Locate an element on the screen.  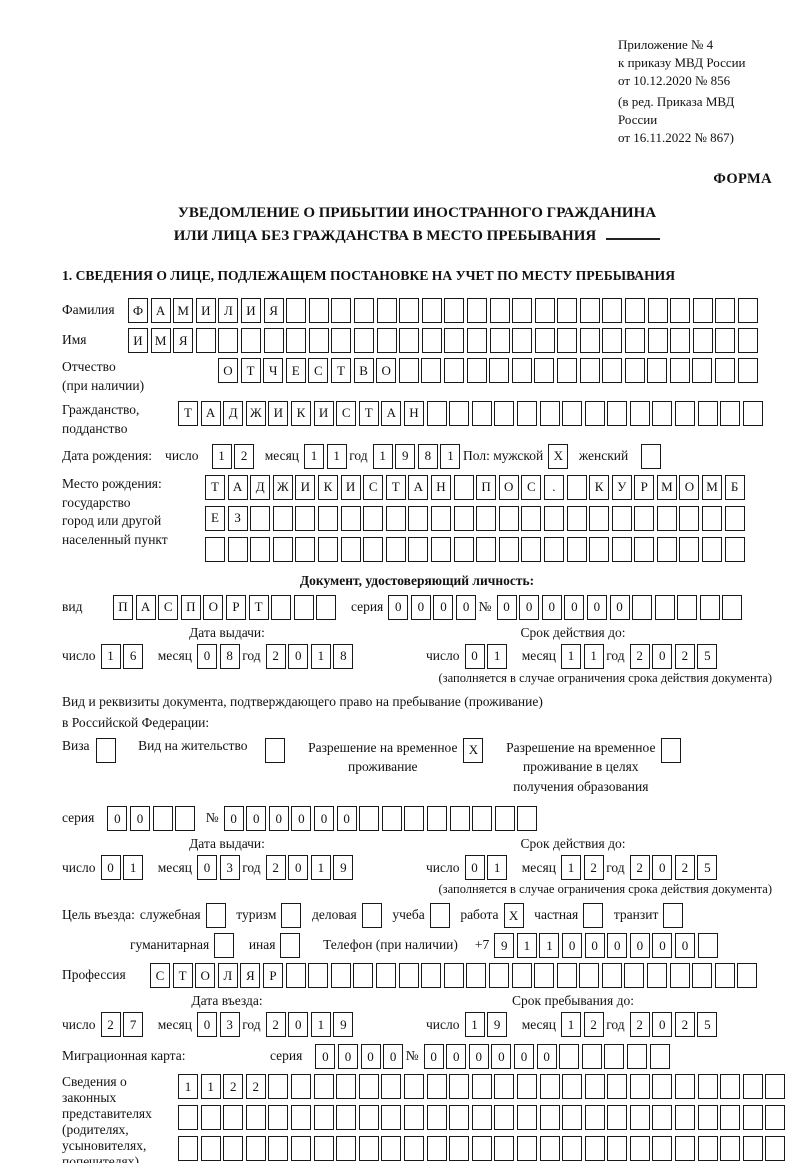
char-cell: Ж is located at coordinates (282, 487).